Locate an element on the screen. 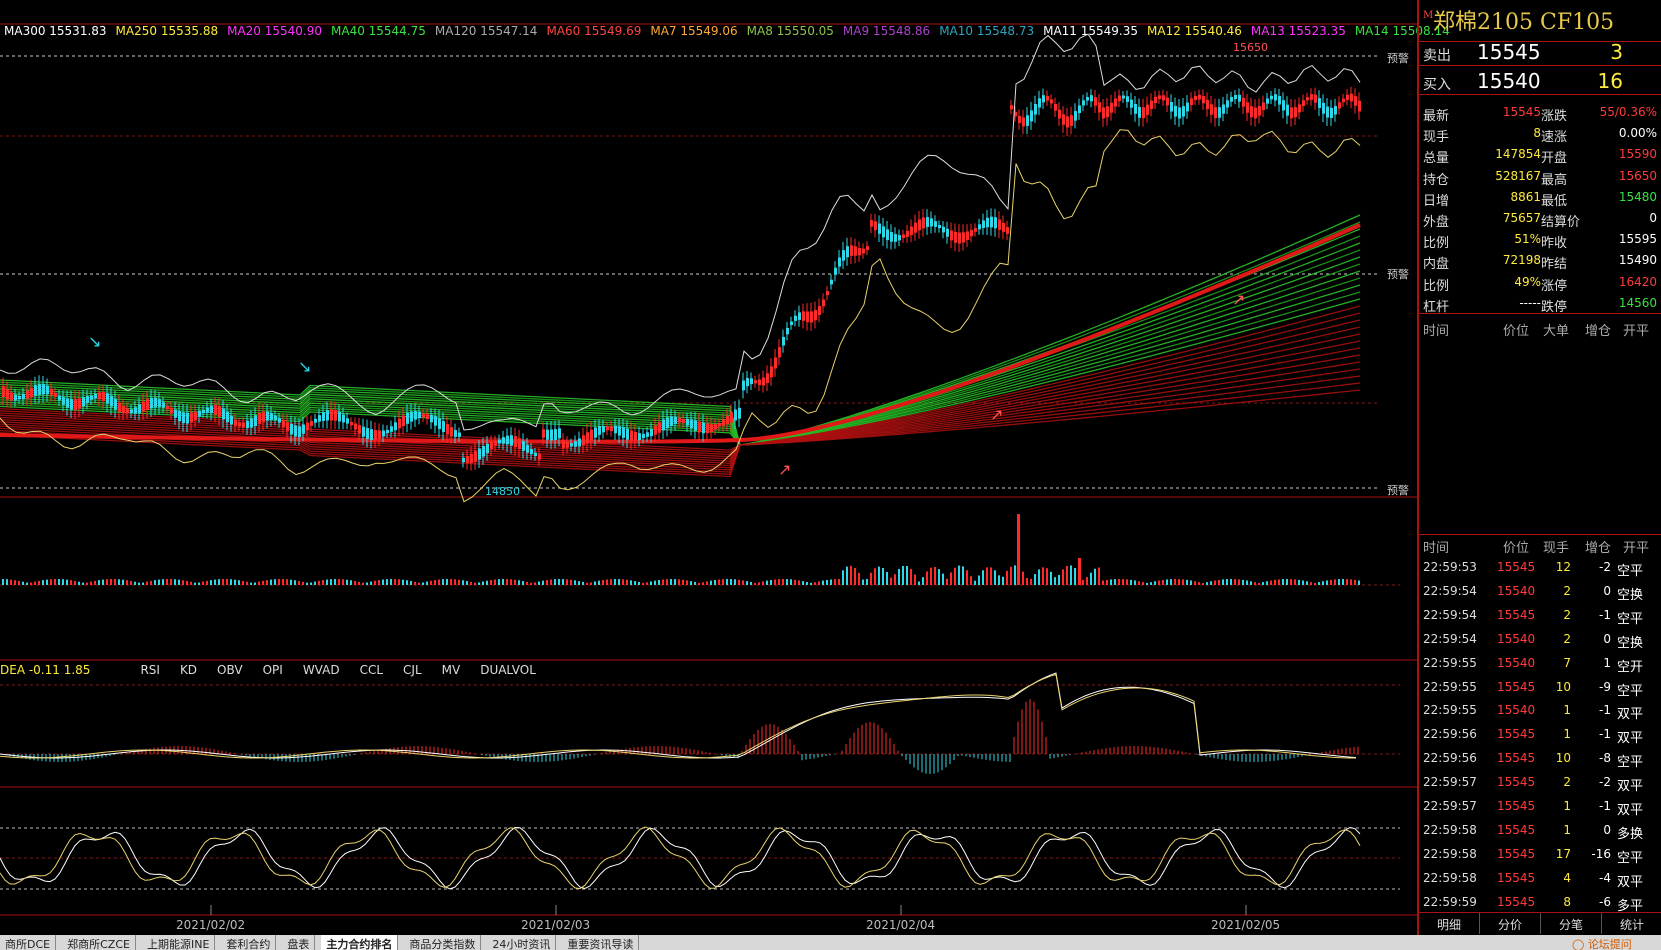  ma-legend-item: MA13 15523.35 is located at coordinates (1298, 31).